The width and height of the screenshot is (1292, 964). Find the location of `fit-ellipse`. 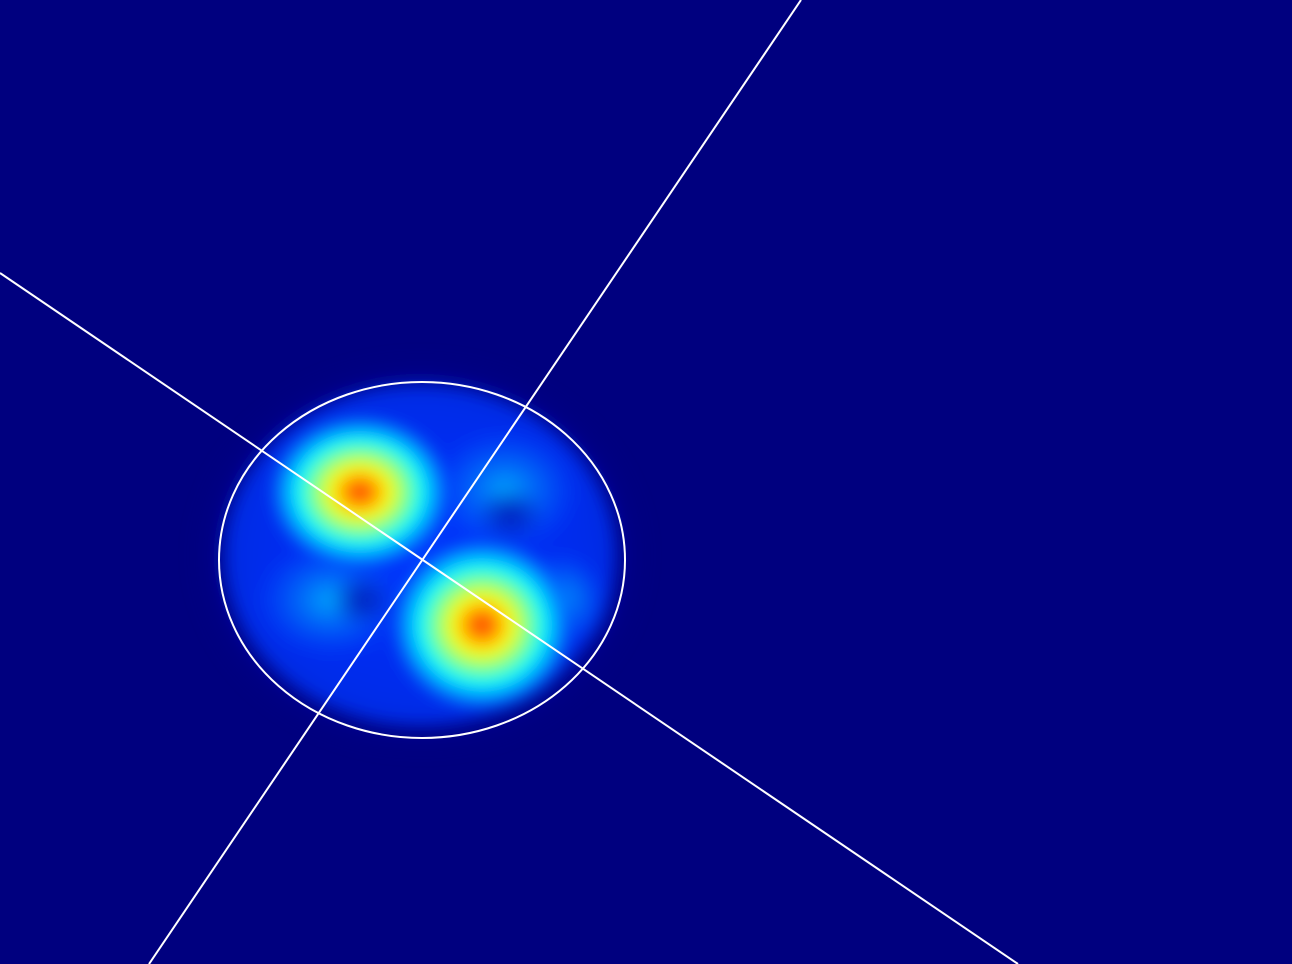

fit-ellipse is located at coordinates (422, 560).